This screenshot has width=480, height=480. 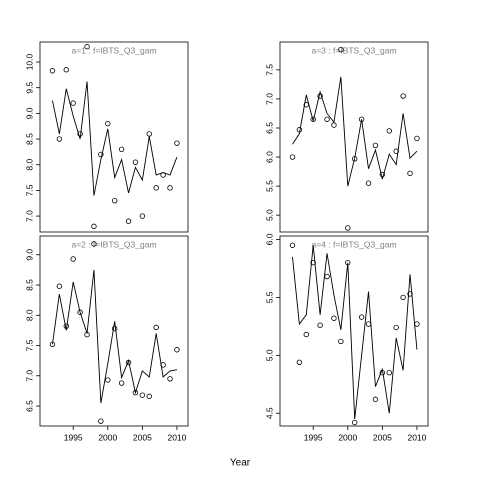 What do you see at coordinates (269, 413) in the screenshot?
I see `y-tick-label: 4.5` at bounding box center [269, 413].